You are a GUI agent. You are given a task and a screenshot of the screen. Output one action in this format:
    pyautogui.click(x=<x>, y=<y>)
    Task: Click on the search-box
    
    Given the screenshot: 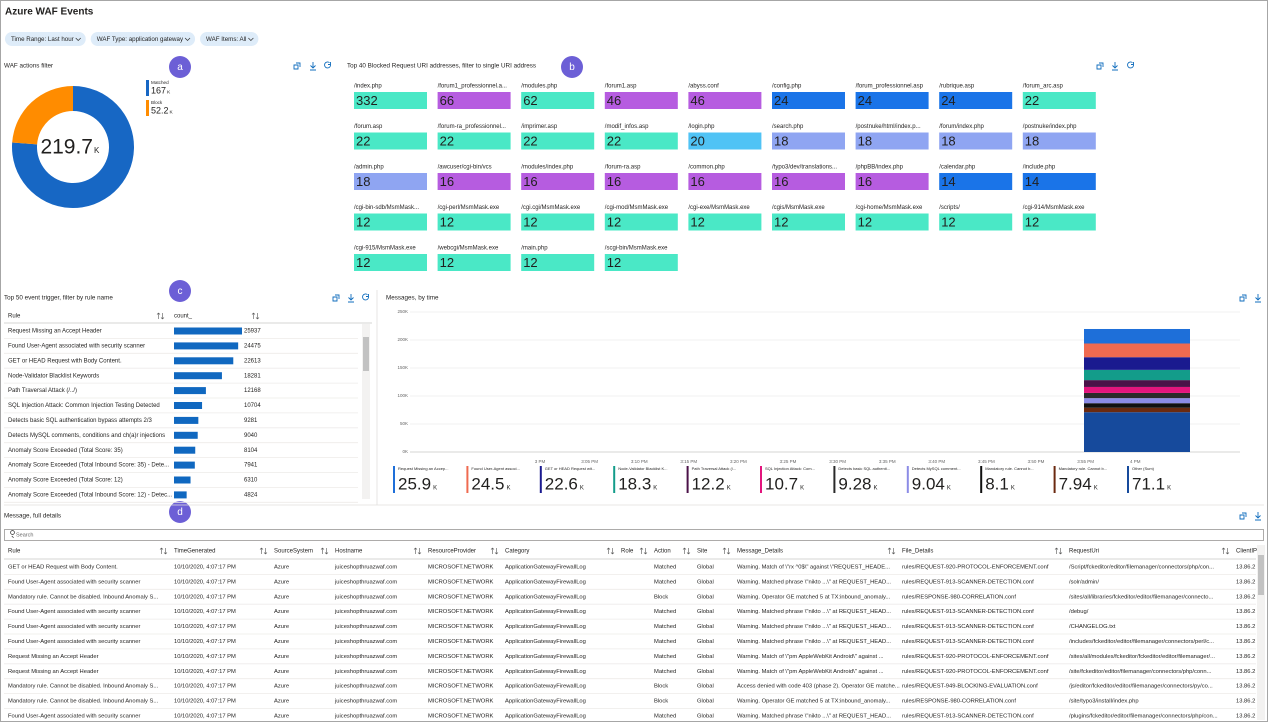 What is the action you would take?
    pyautogui.click(x=634, y=535)
    